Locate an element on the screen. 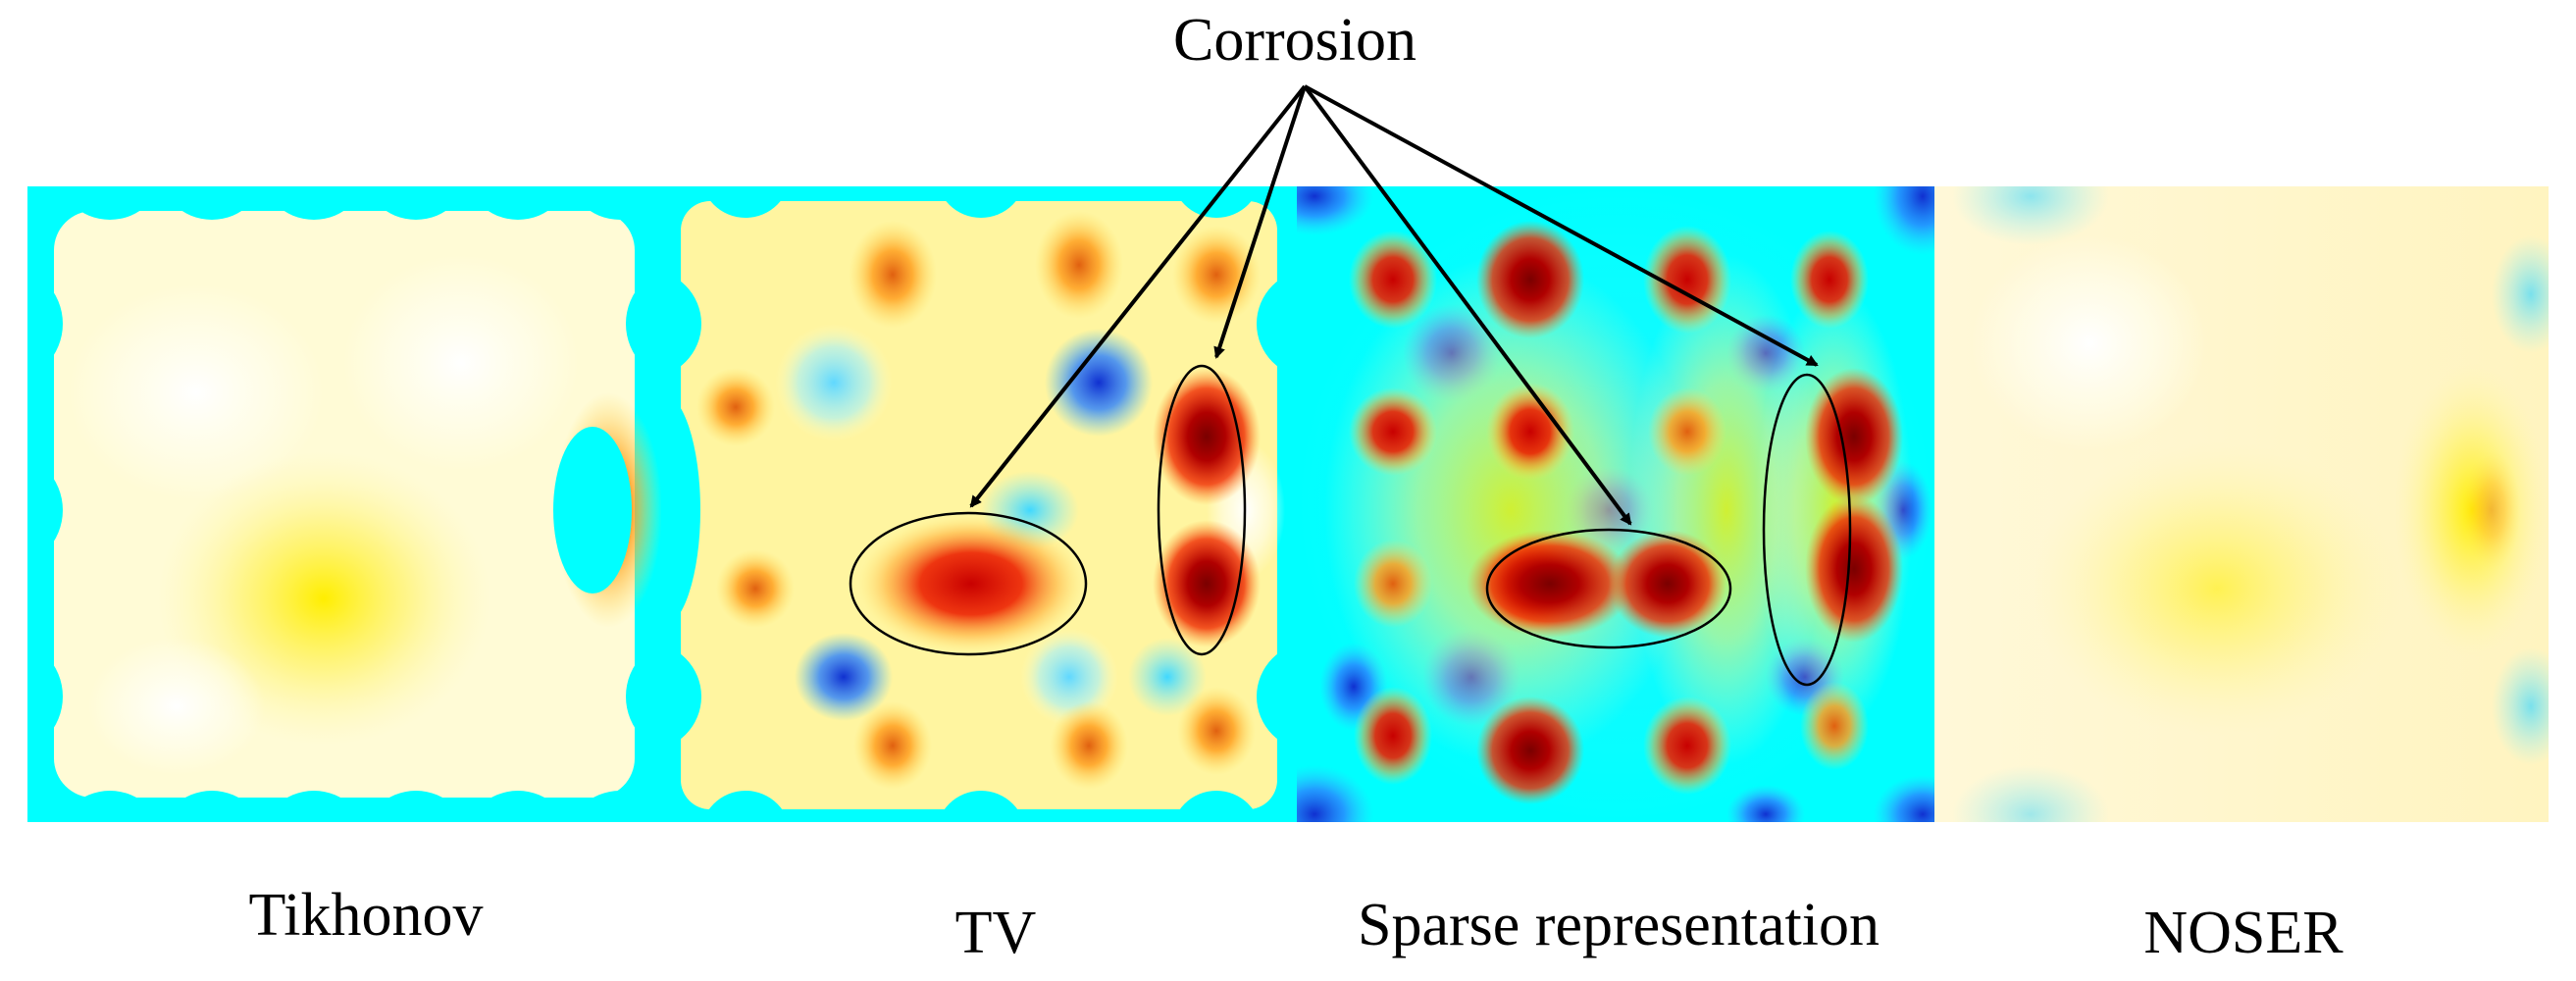 The image size is (2576, 981). caption-sparse-representation: Sparse representation is located at coordinates (1619, 925).